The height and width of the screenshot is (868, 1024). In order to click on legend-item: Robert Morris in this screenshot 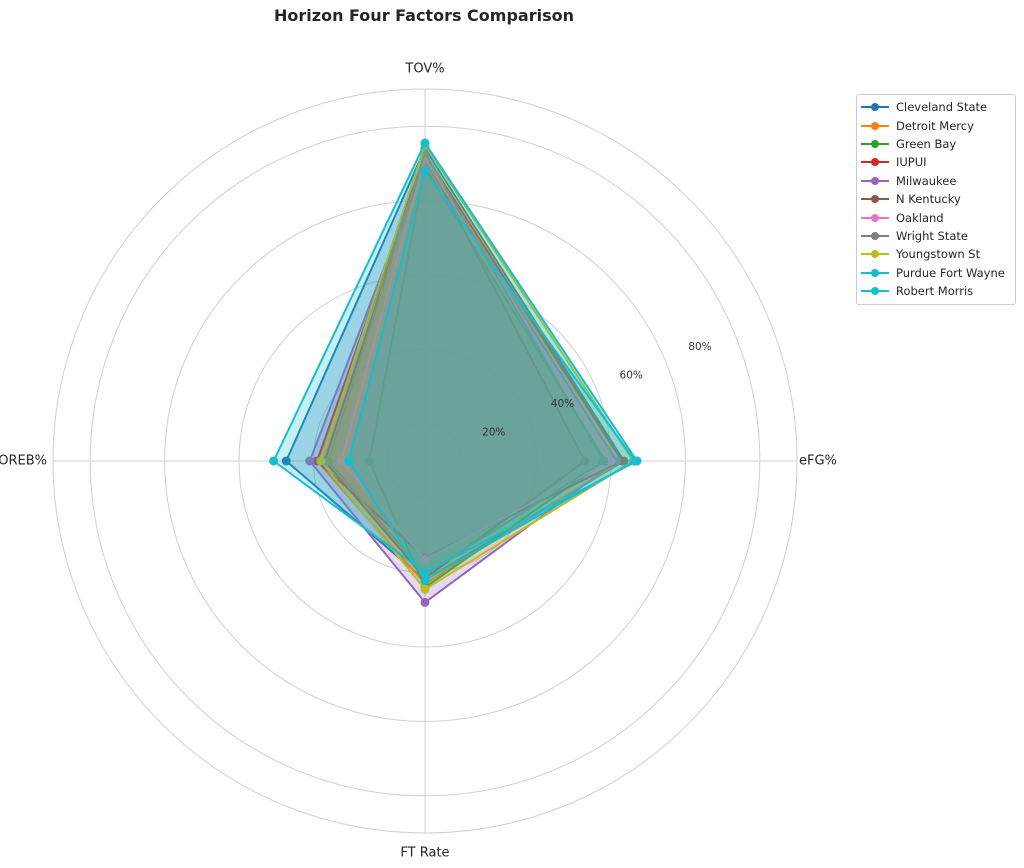, I will do `click(936, 291)`.